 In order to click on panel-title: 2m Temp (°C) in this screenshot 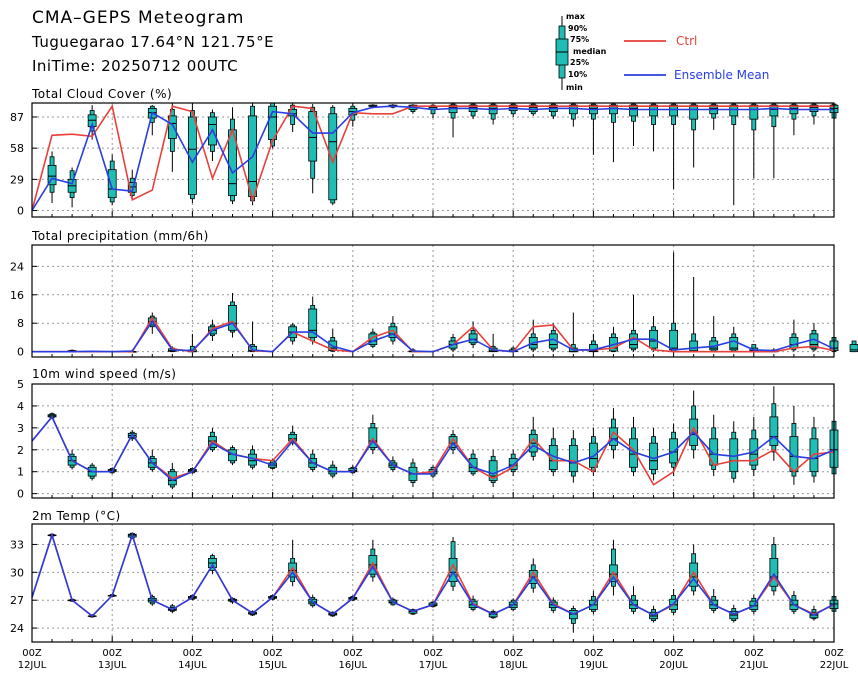, I will do `click(76, 516)`.